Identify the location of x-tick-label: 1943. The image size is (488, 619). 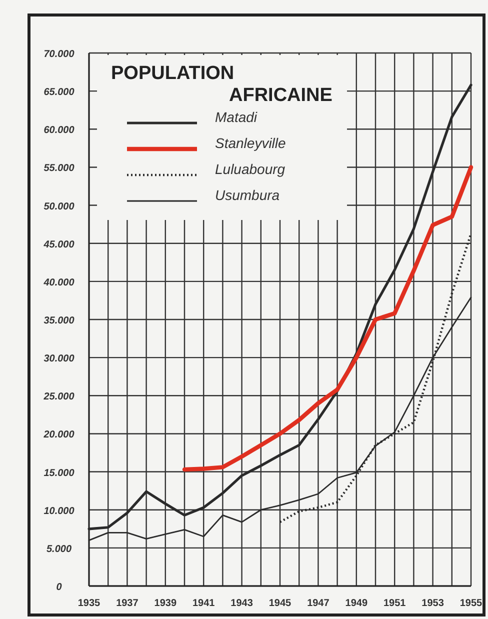
(242, 603).